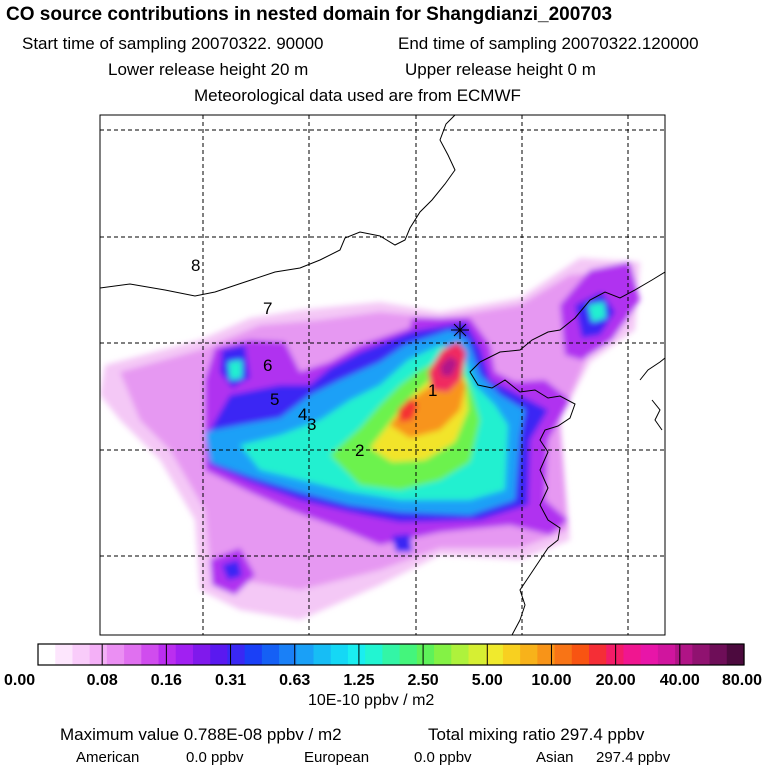 The image size is (768, 768). Describe the element at coordinates (215, 757) in the screenshot. I see `american-value: 0.0 ppbv` at that location.